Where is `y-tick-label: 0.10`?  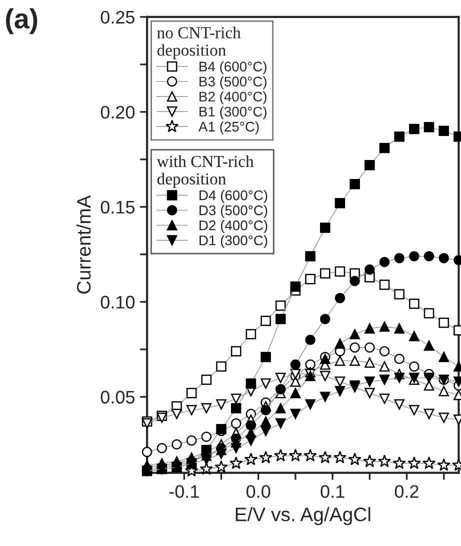
y-tick-label: 0.10 is located at coordinates (117, 302).